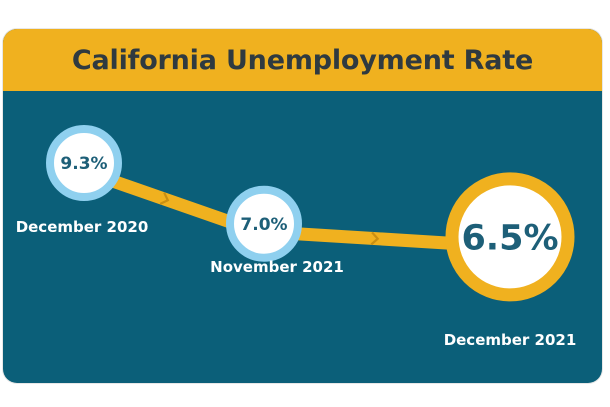 This screenshot has width=610, height=407. I want to click on category-label: November 2021, so click(277, 267).